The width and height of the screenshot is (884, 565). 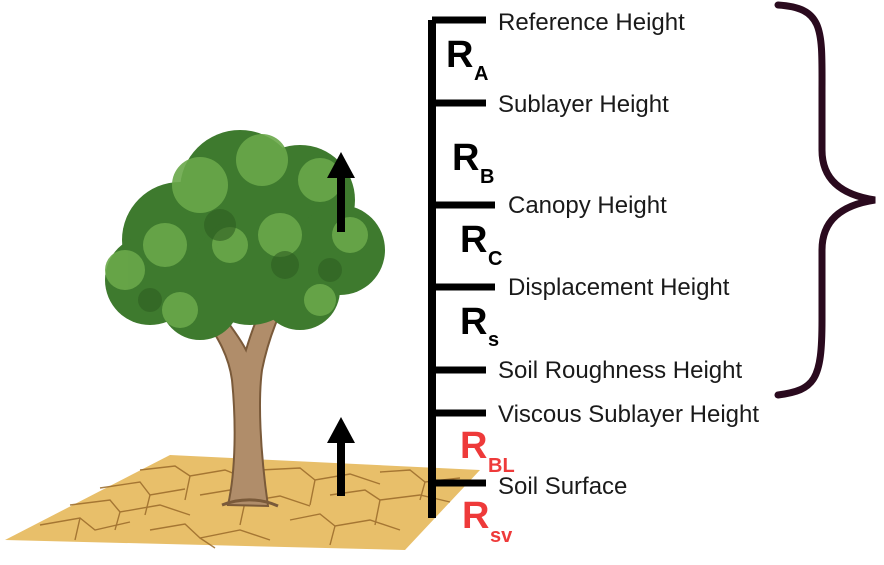 I want to click on resistance-4: R BL, so click(x=487, y=451).